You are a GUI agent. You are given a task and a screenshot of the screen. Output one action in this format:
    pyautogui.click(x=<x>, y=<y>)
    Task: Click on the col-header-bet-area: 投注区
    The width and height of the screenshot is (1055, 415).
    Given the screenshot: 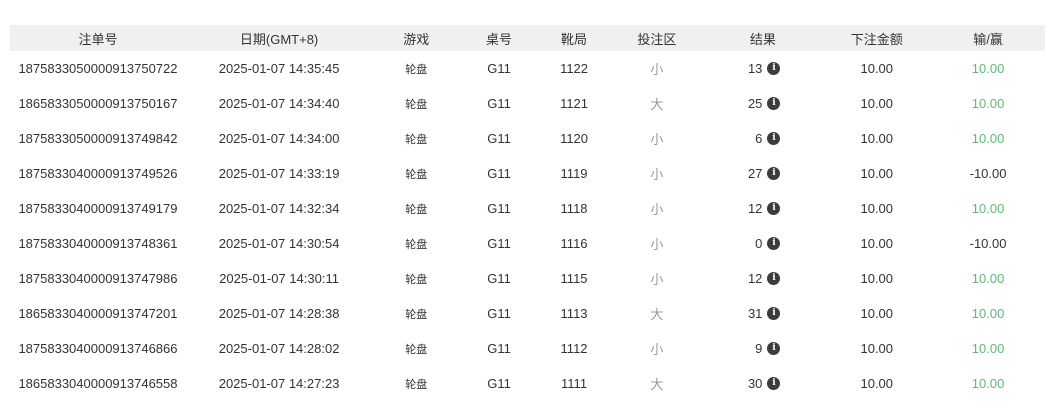 What is the action you would take?
    pyautogui.click(x=657, y=39)
    